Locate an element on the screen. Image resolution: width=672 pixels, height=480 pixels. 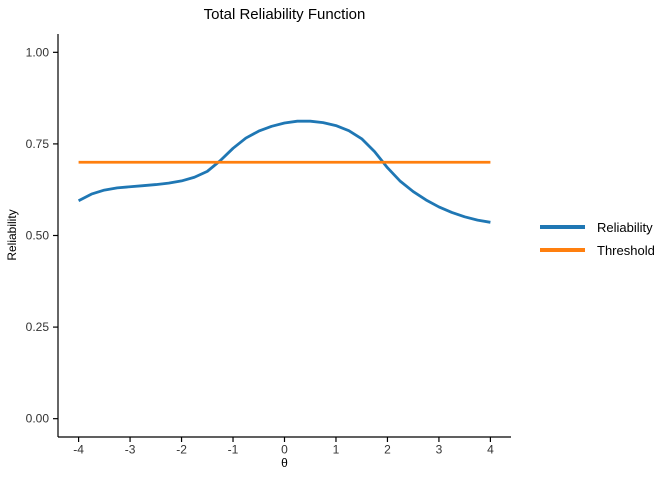
x-tick-label: 3 is located at coordinates (439, 450).